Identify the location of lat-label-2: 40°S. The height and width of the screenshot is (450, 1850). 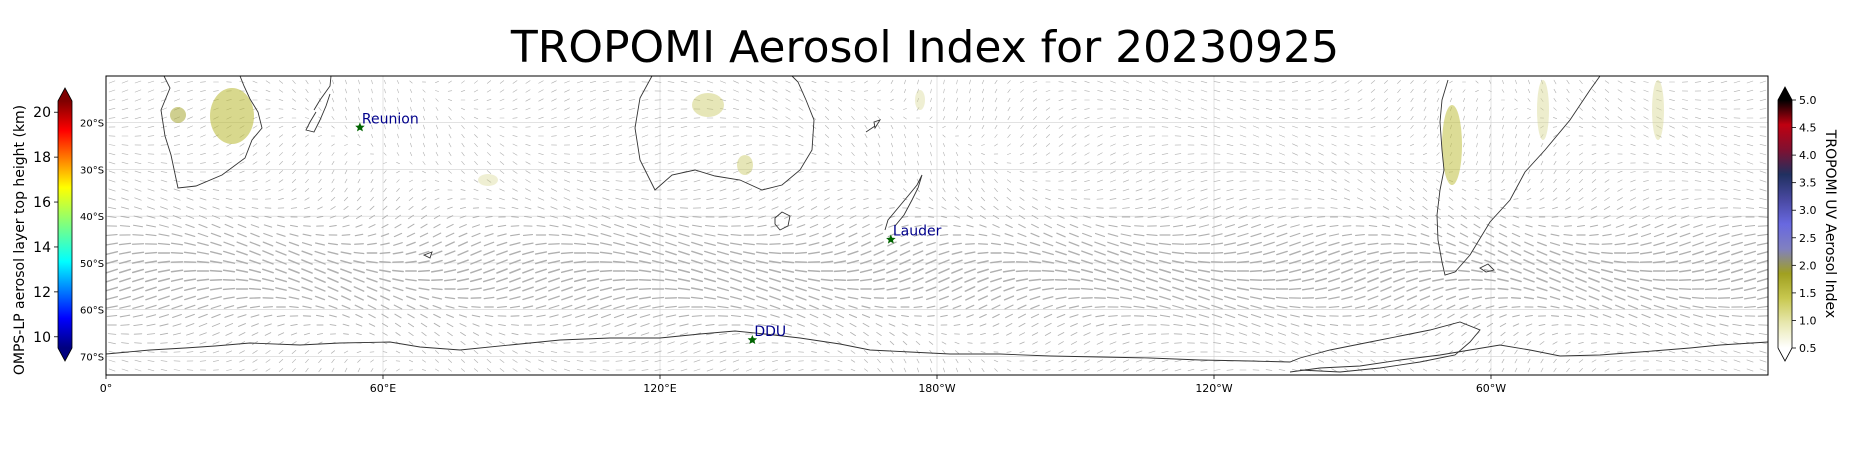
(92, 217).